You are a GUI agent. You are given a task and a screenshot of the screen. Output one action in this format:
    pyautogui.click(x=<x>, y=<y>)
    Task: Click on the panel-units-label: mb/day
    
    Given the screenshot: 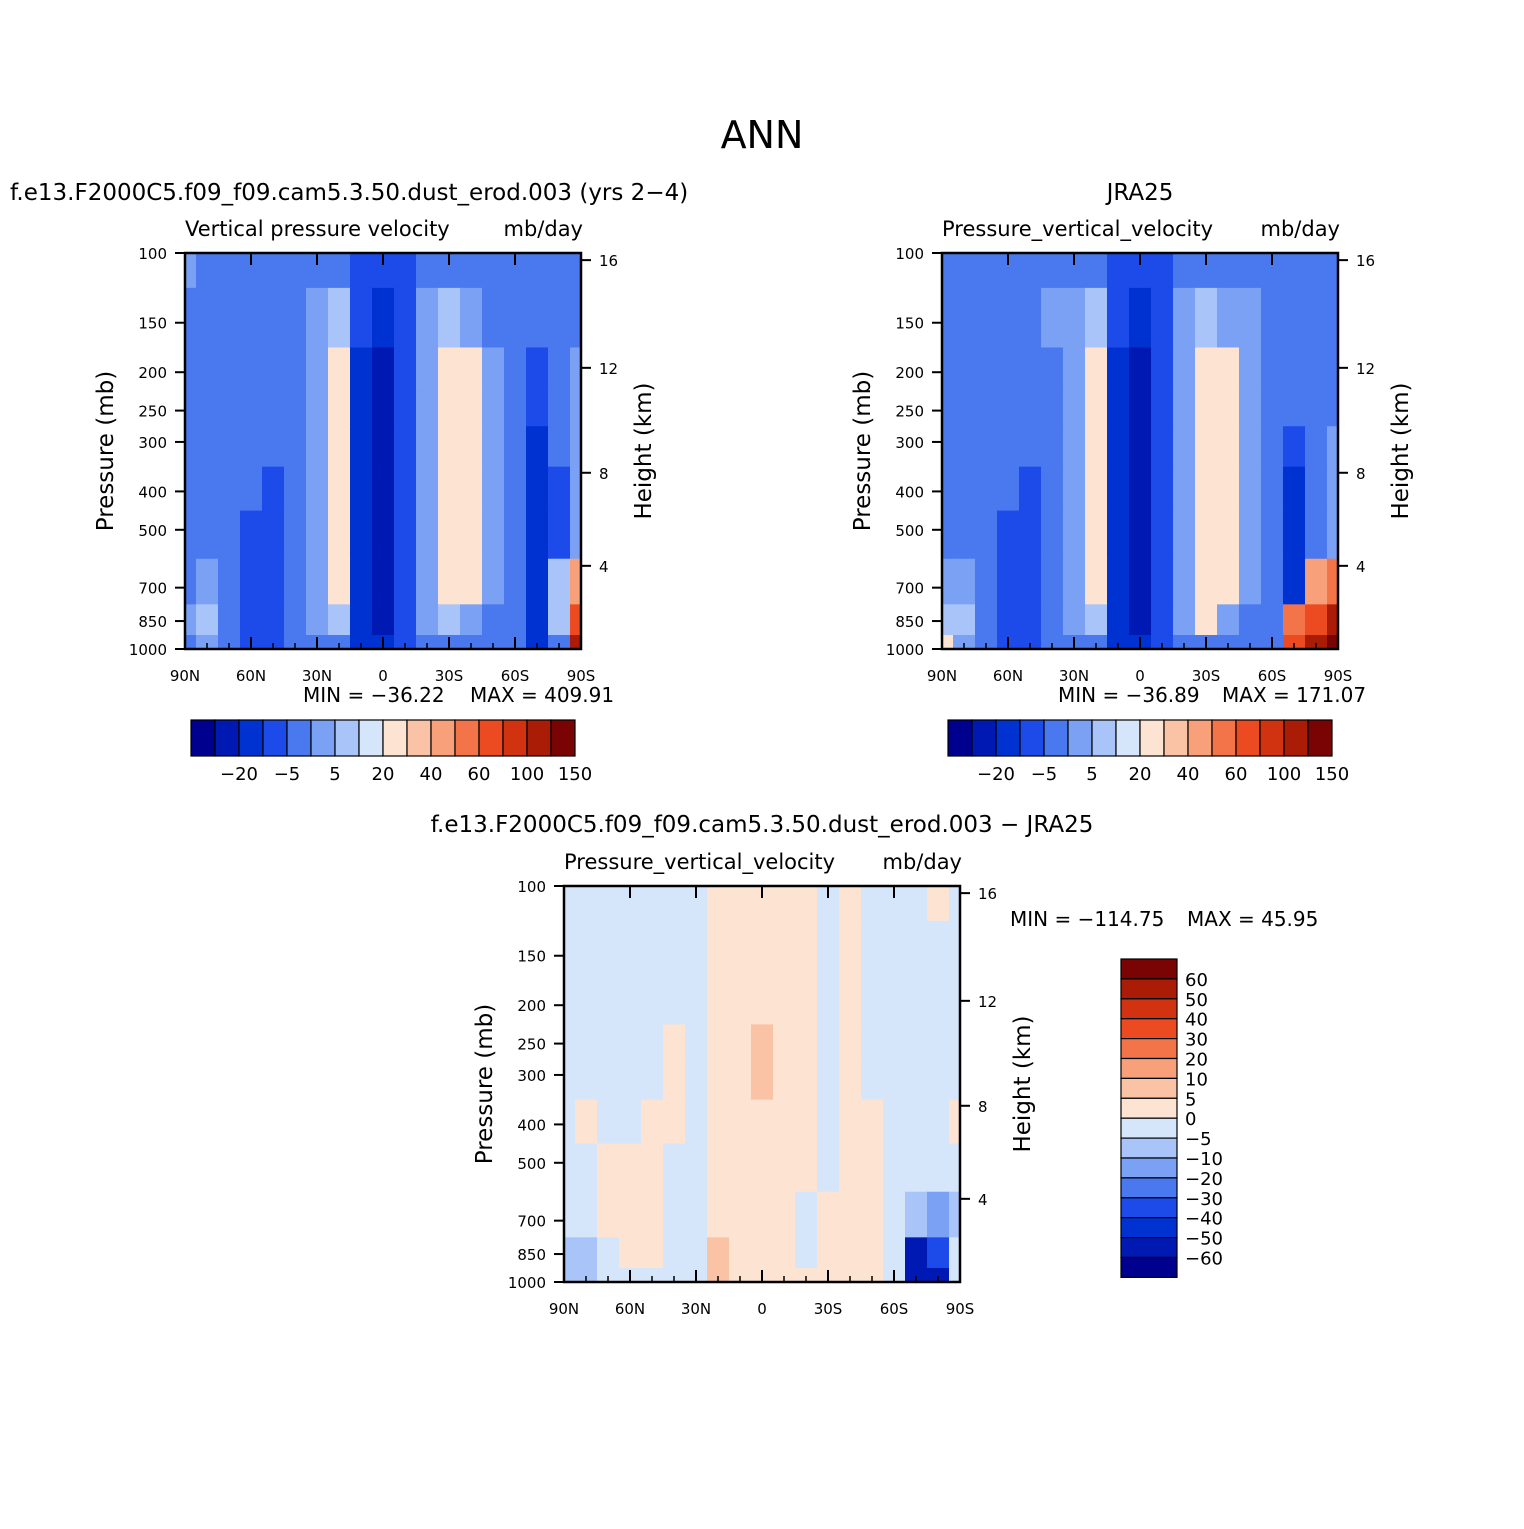 What is the action you would take?
    pyautogui.click(x=1301, y=229)
    